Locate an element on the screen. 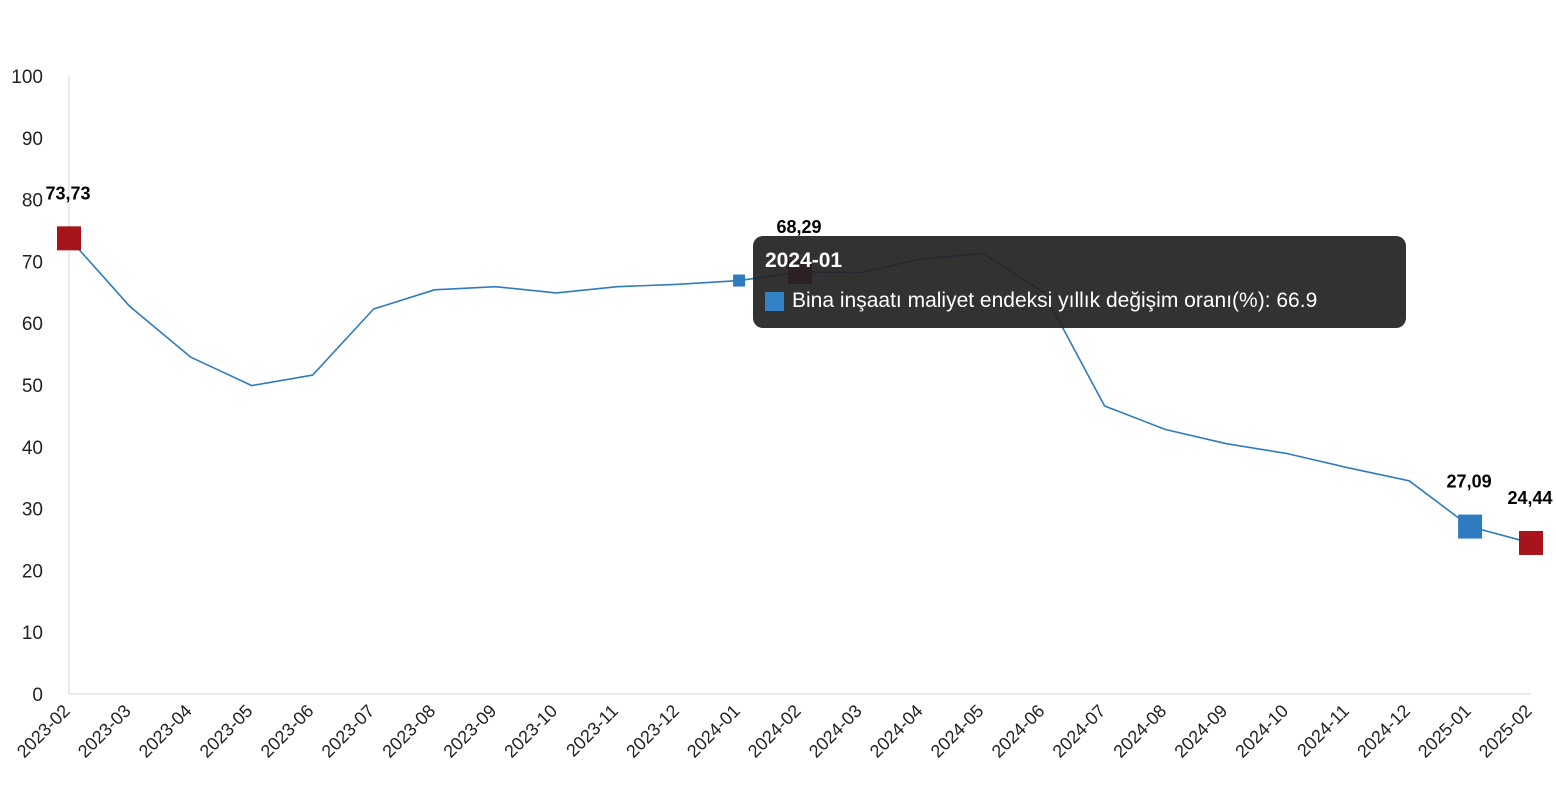  x-tick-label: 2023-10 is located at coordinates (530, 731).